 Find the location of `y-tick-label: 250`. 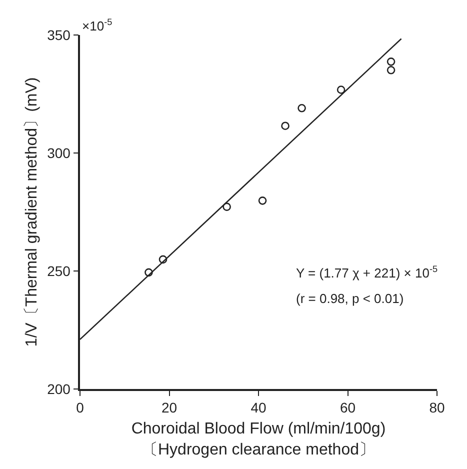

y-tick-label: 250 is located at coordinates (59, 270).